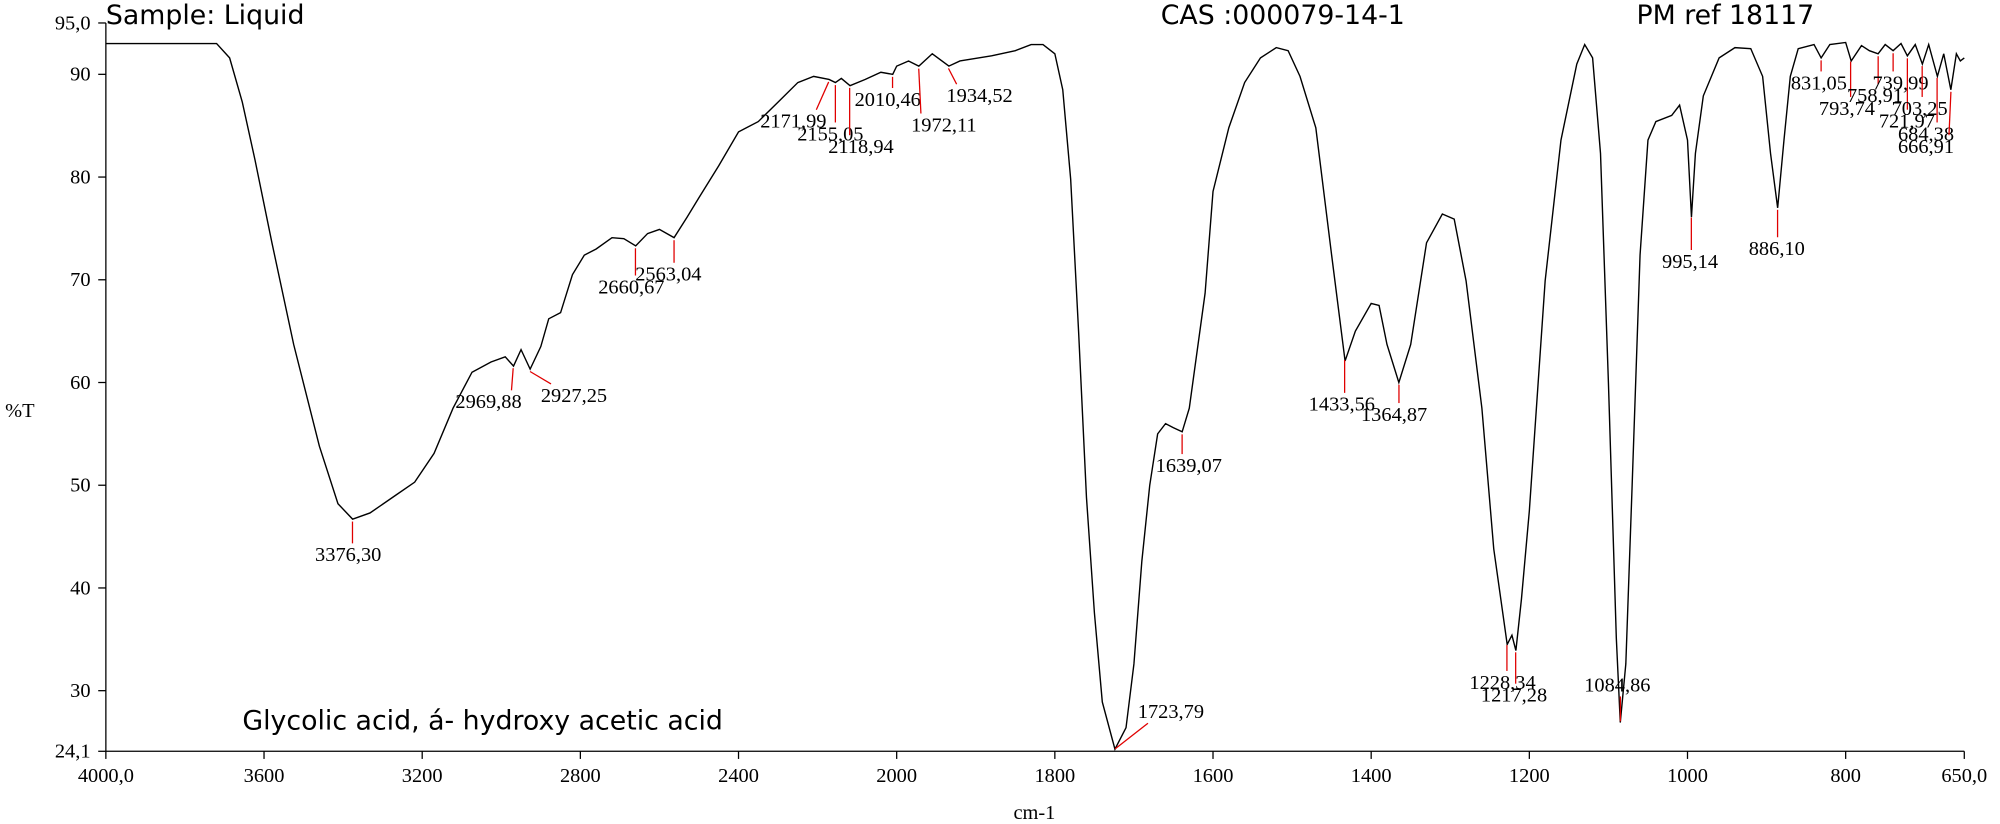  What do you see at coordinates (1907, 122) in the screenshot?
I see `peak-label: 721,97` at bounding box center [1907, 122].